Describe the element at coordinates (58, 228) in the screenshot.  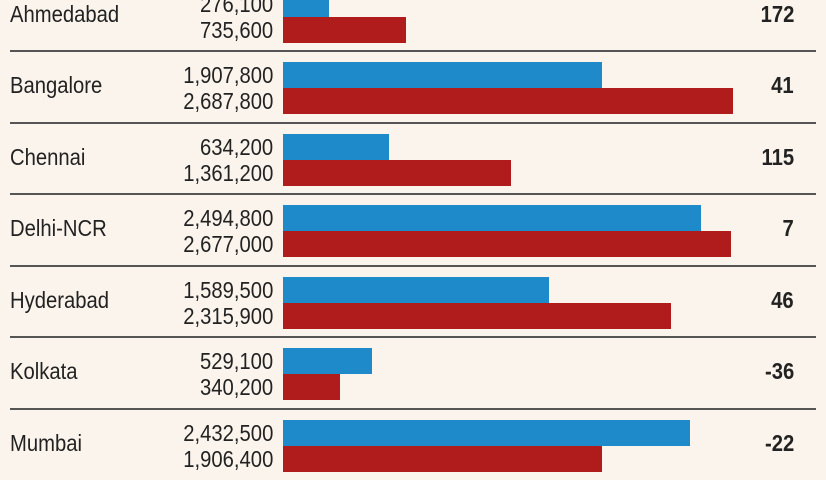
I see `category-label: Delhi-NCR` at that location.